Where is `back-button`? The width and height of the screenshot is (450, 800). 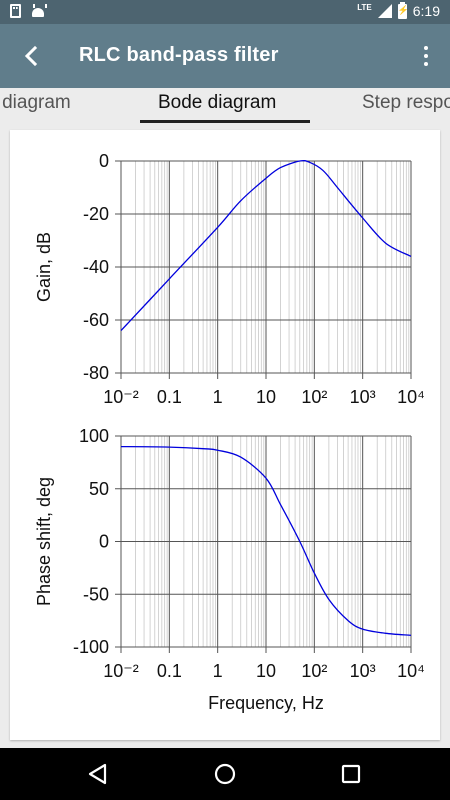 back-button is located at coordinates (32, 56).